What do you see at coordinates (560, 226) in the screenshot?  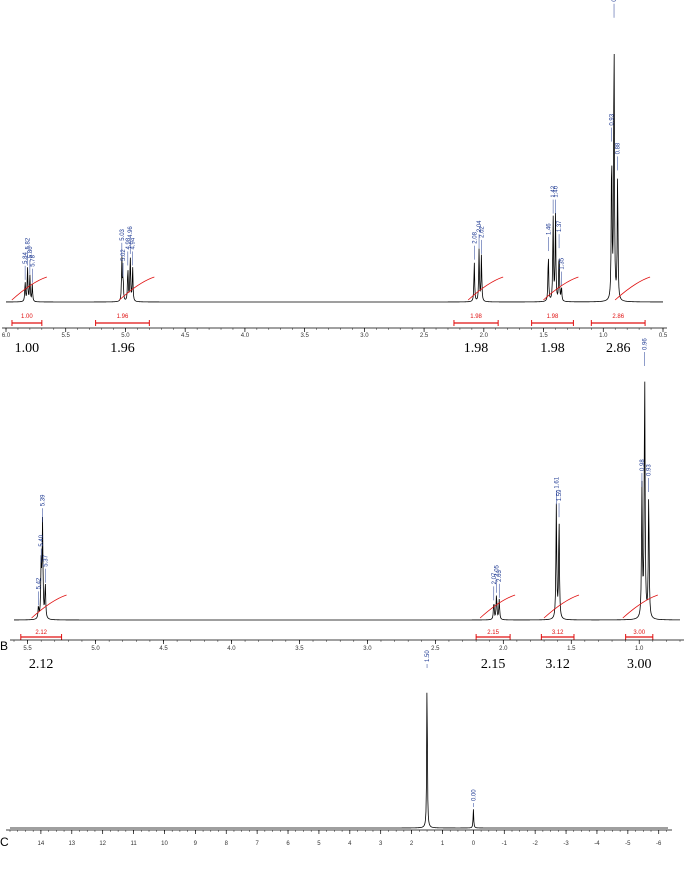 I see `peak-label: 1.37` at bounding box center [560, 226].